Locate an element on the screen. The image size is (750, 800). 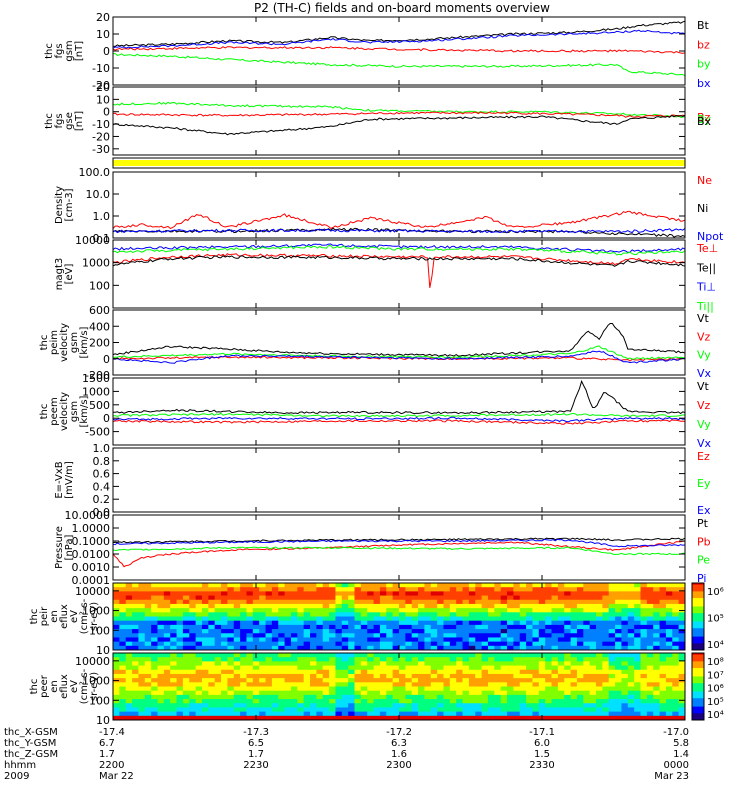
y-axis-label: [mV/m] is located at coordinates (69, 480).